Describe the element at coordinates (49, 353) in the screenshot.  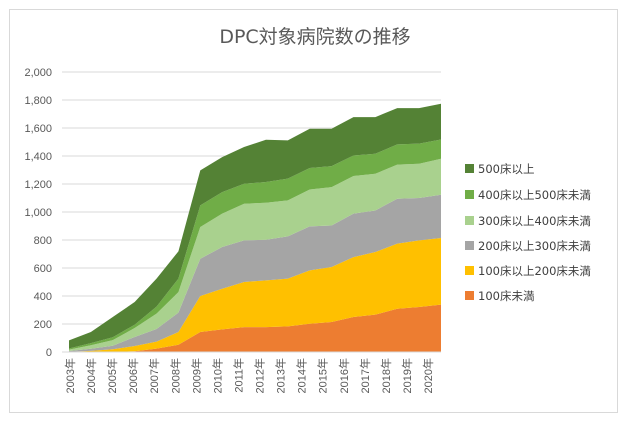
I see `y-tick-label: 0` at that location.